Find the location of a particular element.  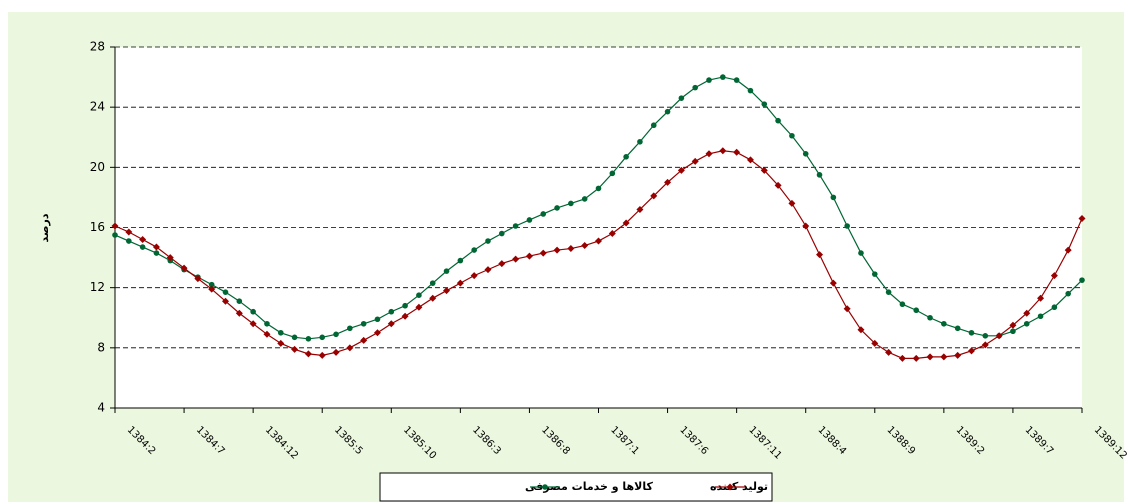

y-tick-label: 24 is located at coordinates (97, 107).